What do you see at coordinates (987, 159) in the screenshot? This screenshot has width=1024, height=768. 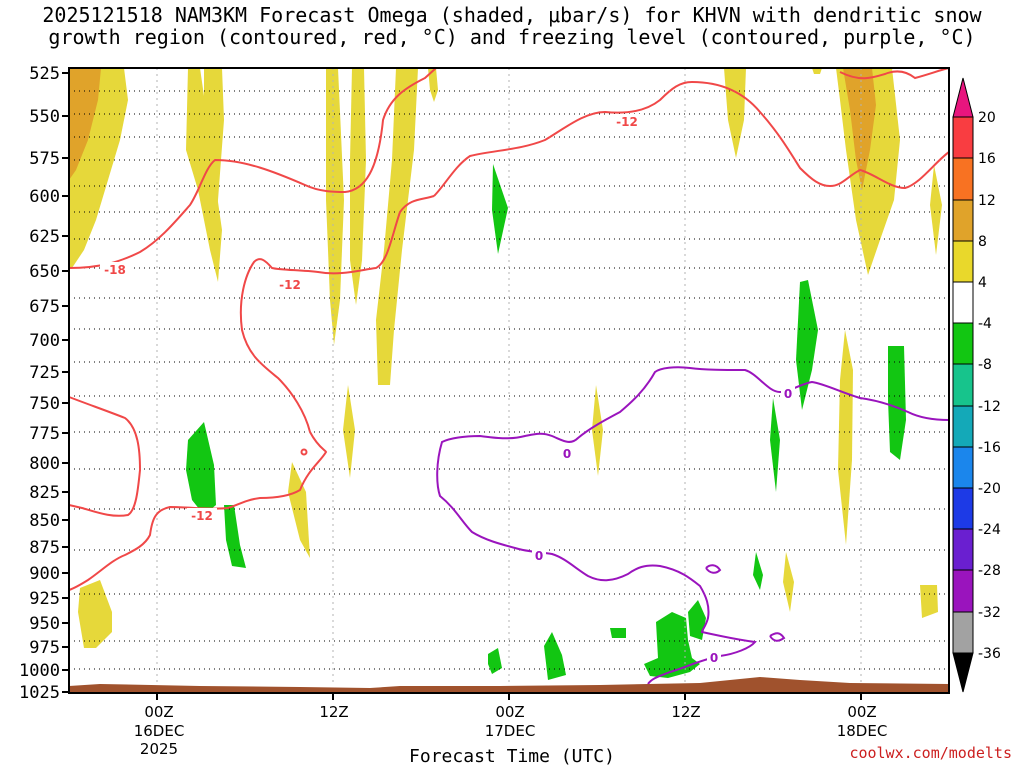 I see `colorbar-label: 16` at bounding box center [987, 159].